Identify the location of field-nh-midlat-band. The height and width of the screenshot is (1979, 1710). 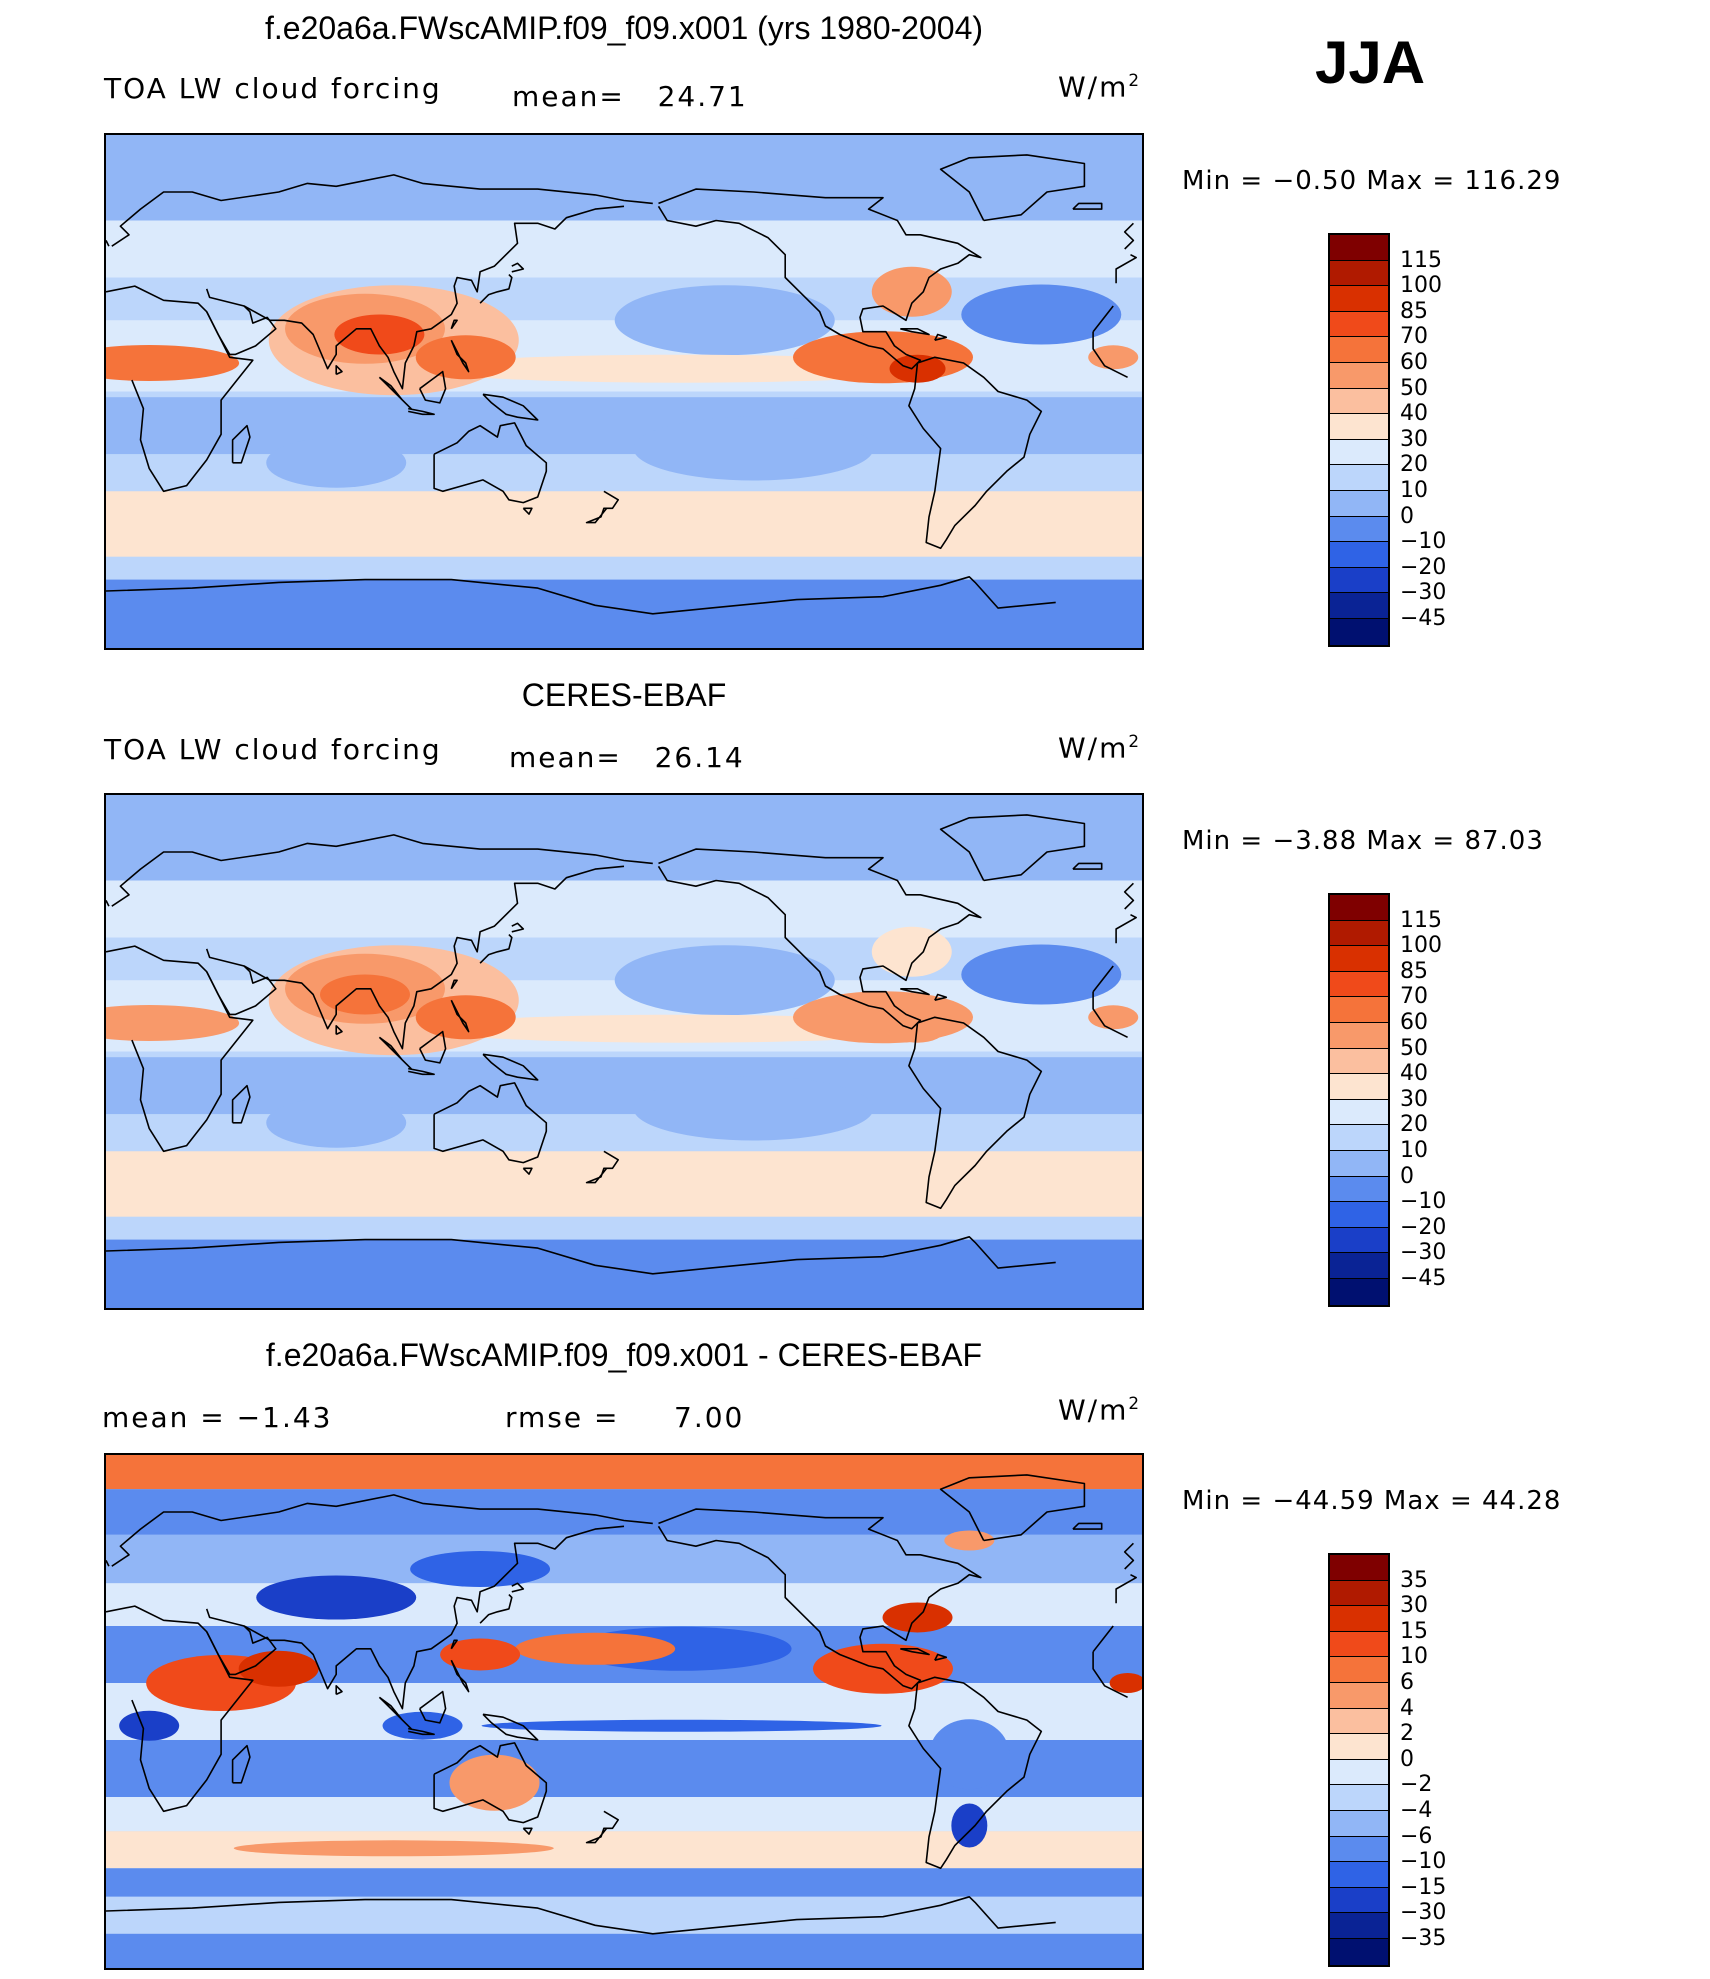
(624, 252).